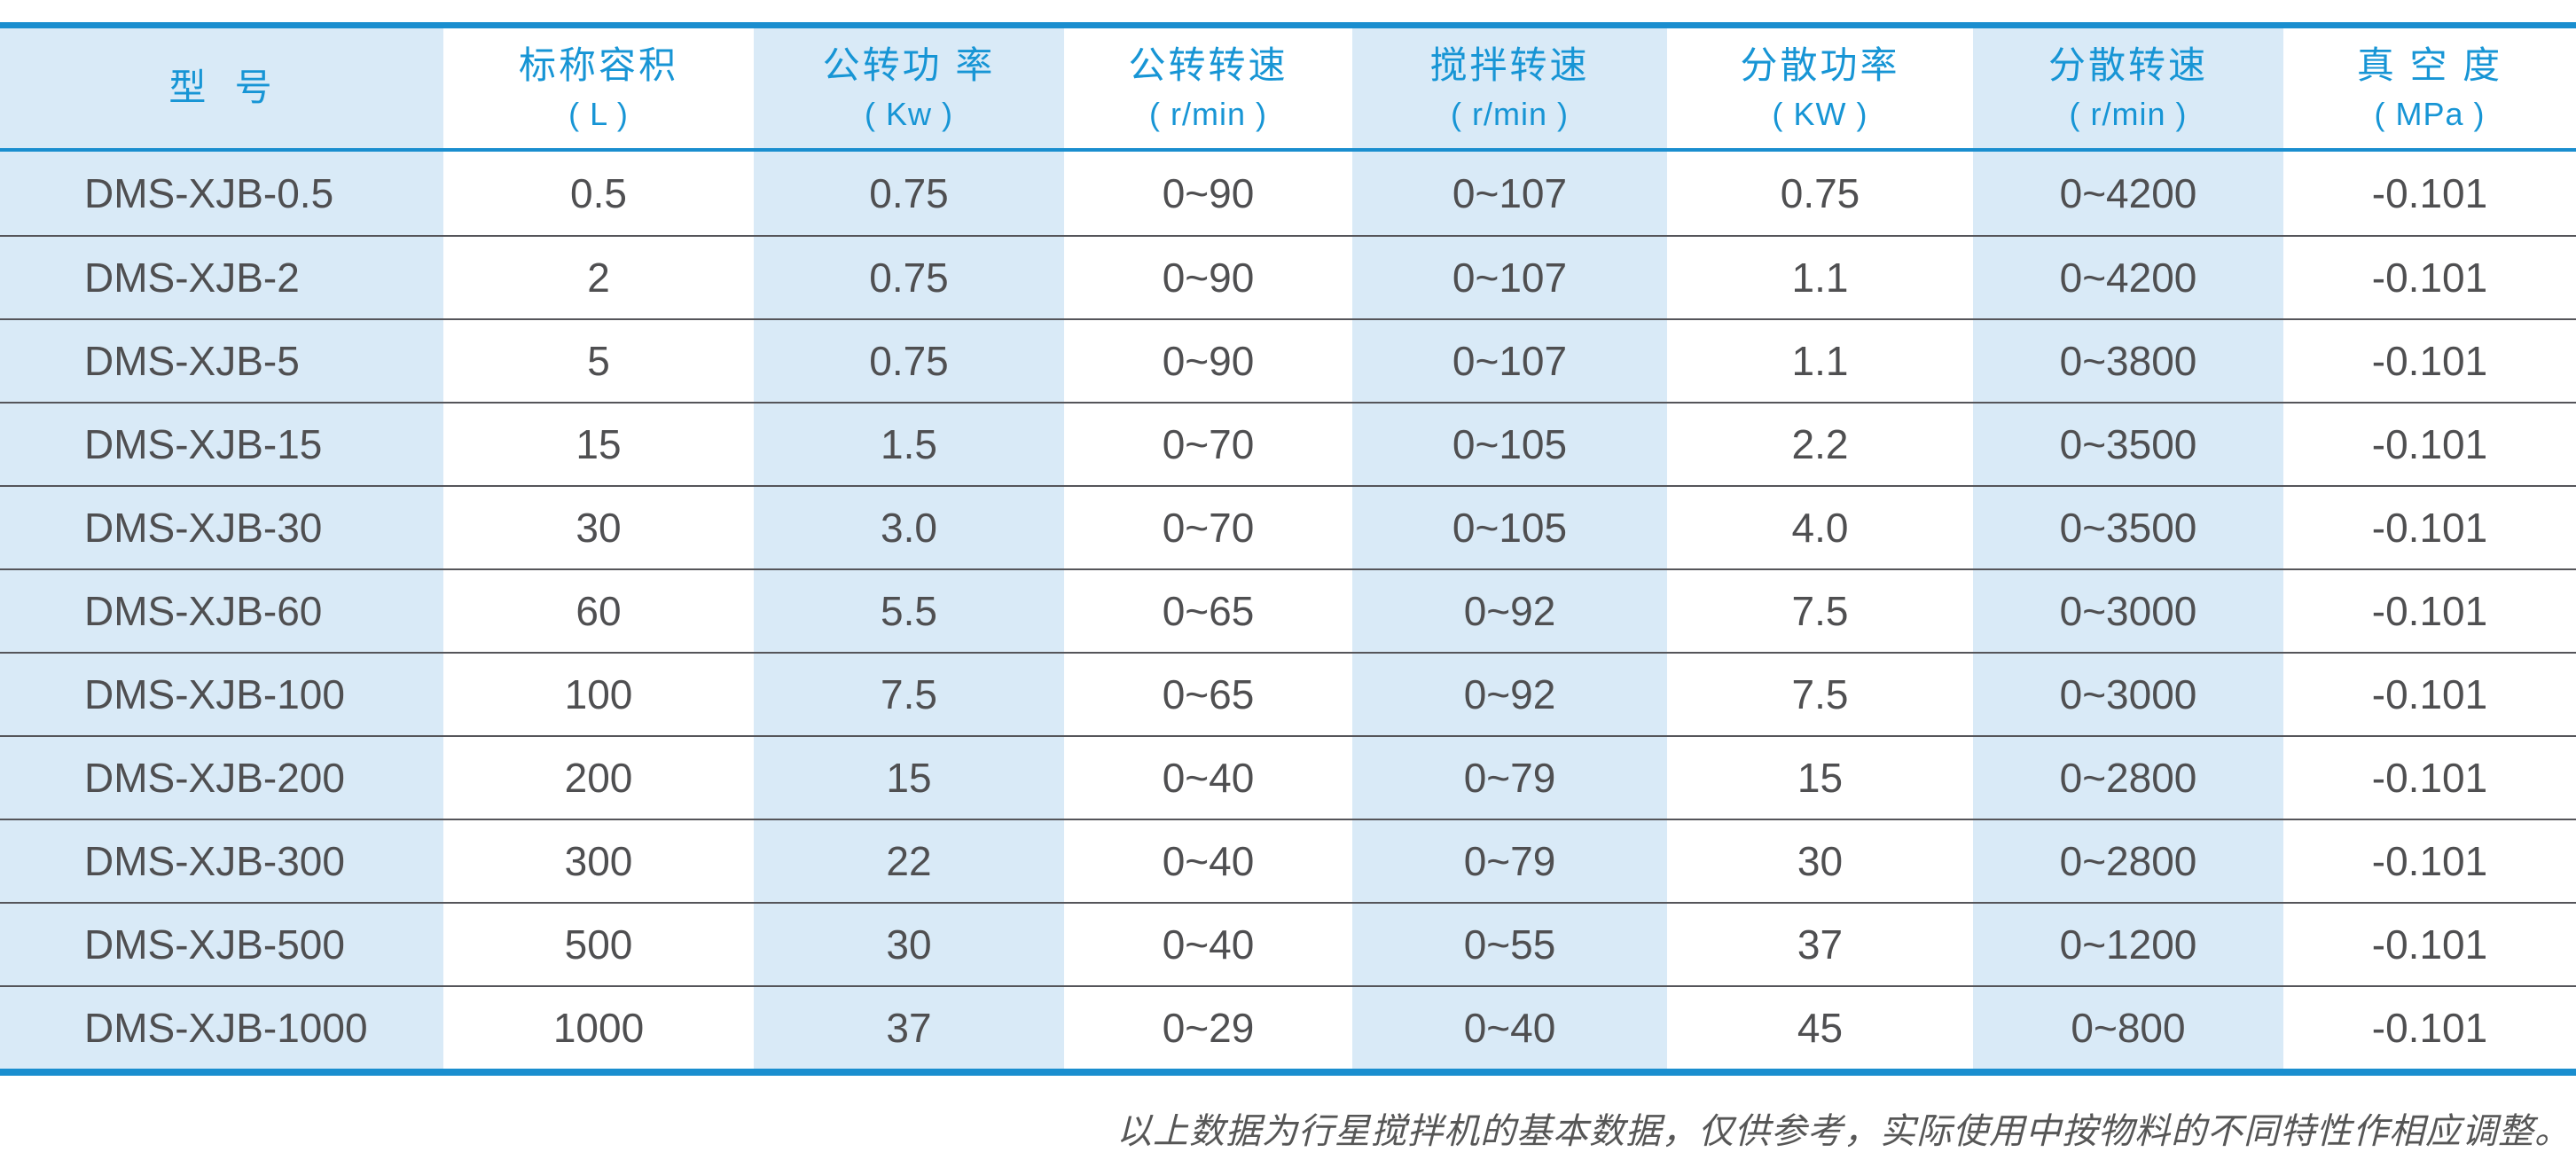  I want to click on model-cell: DMS-XJB-300, so click(221, 861).